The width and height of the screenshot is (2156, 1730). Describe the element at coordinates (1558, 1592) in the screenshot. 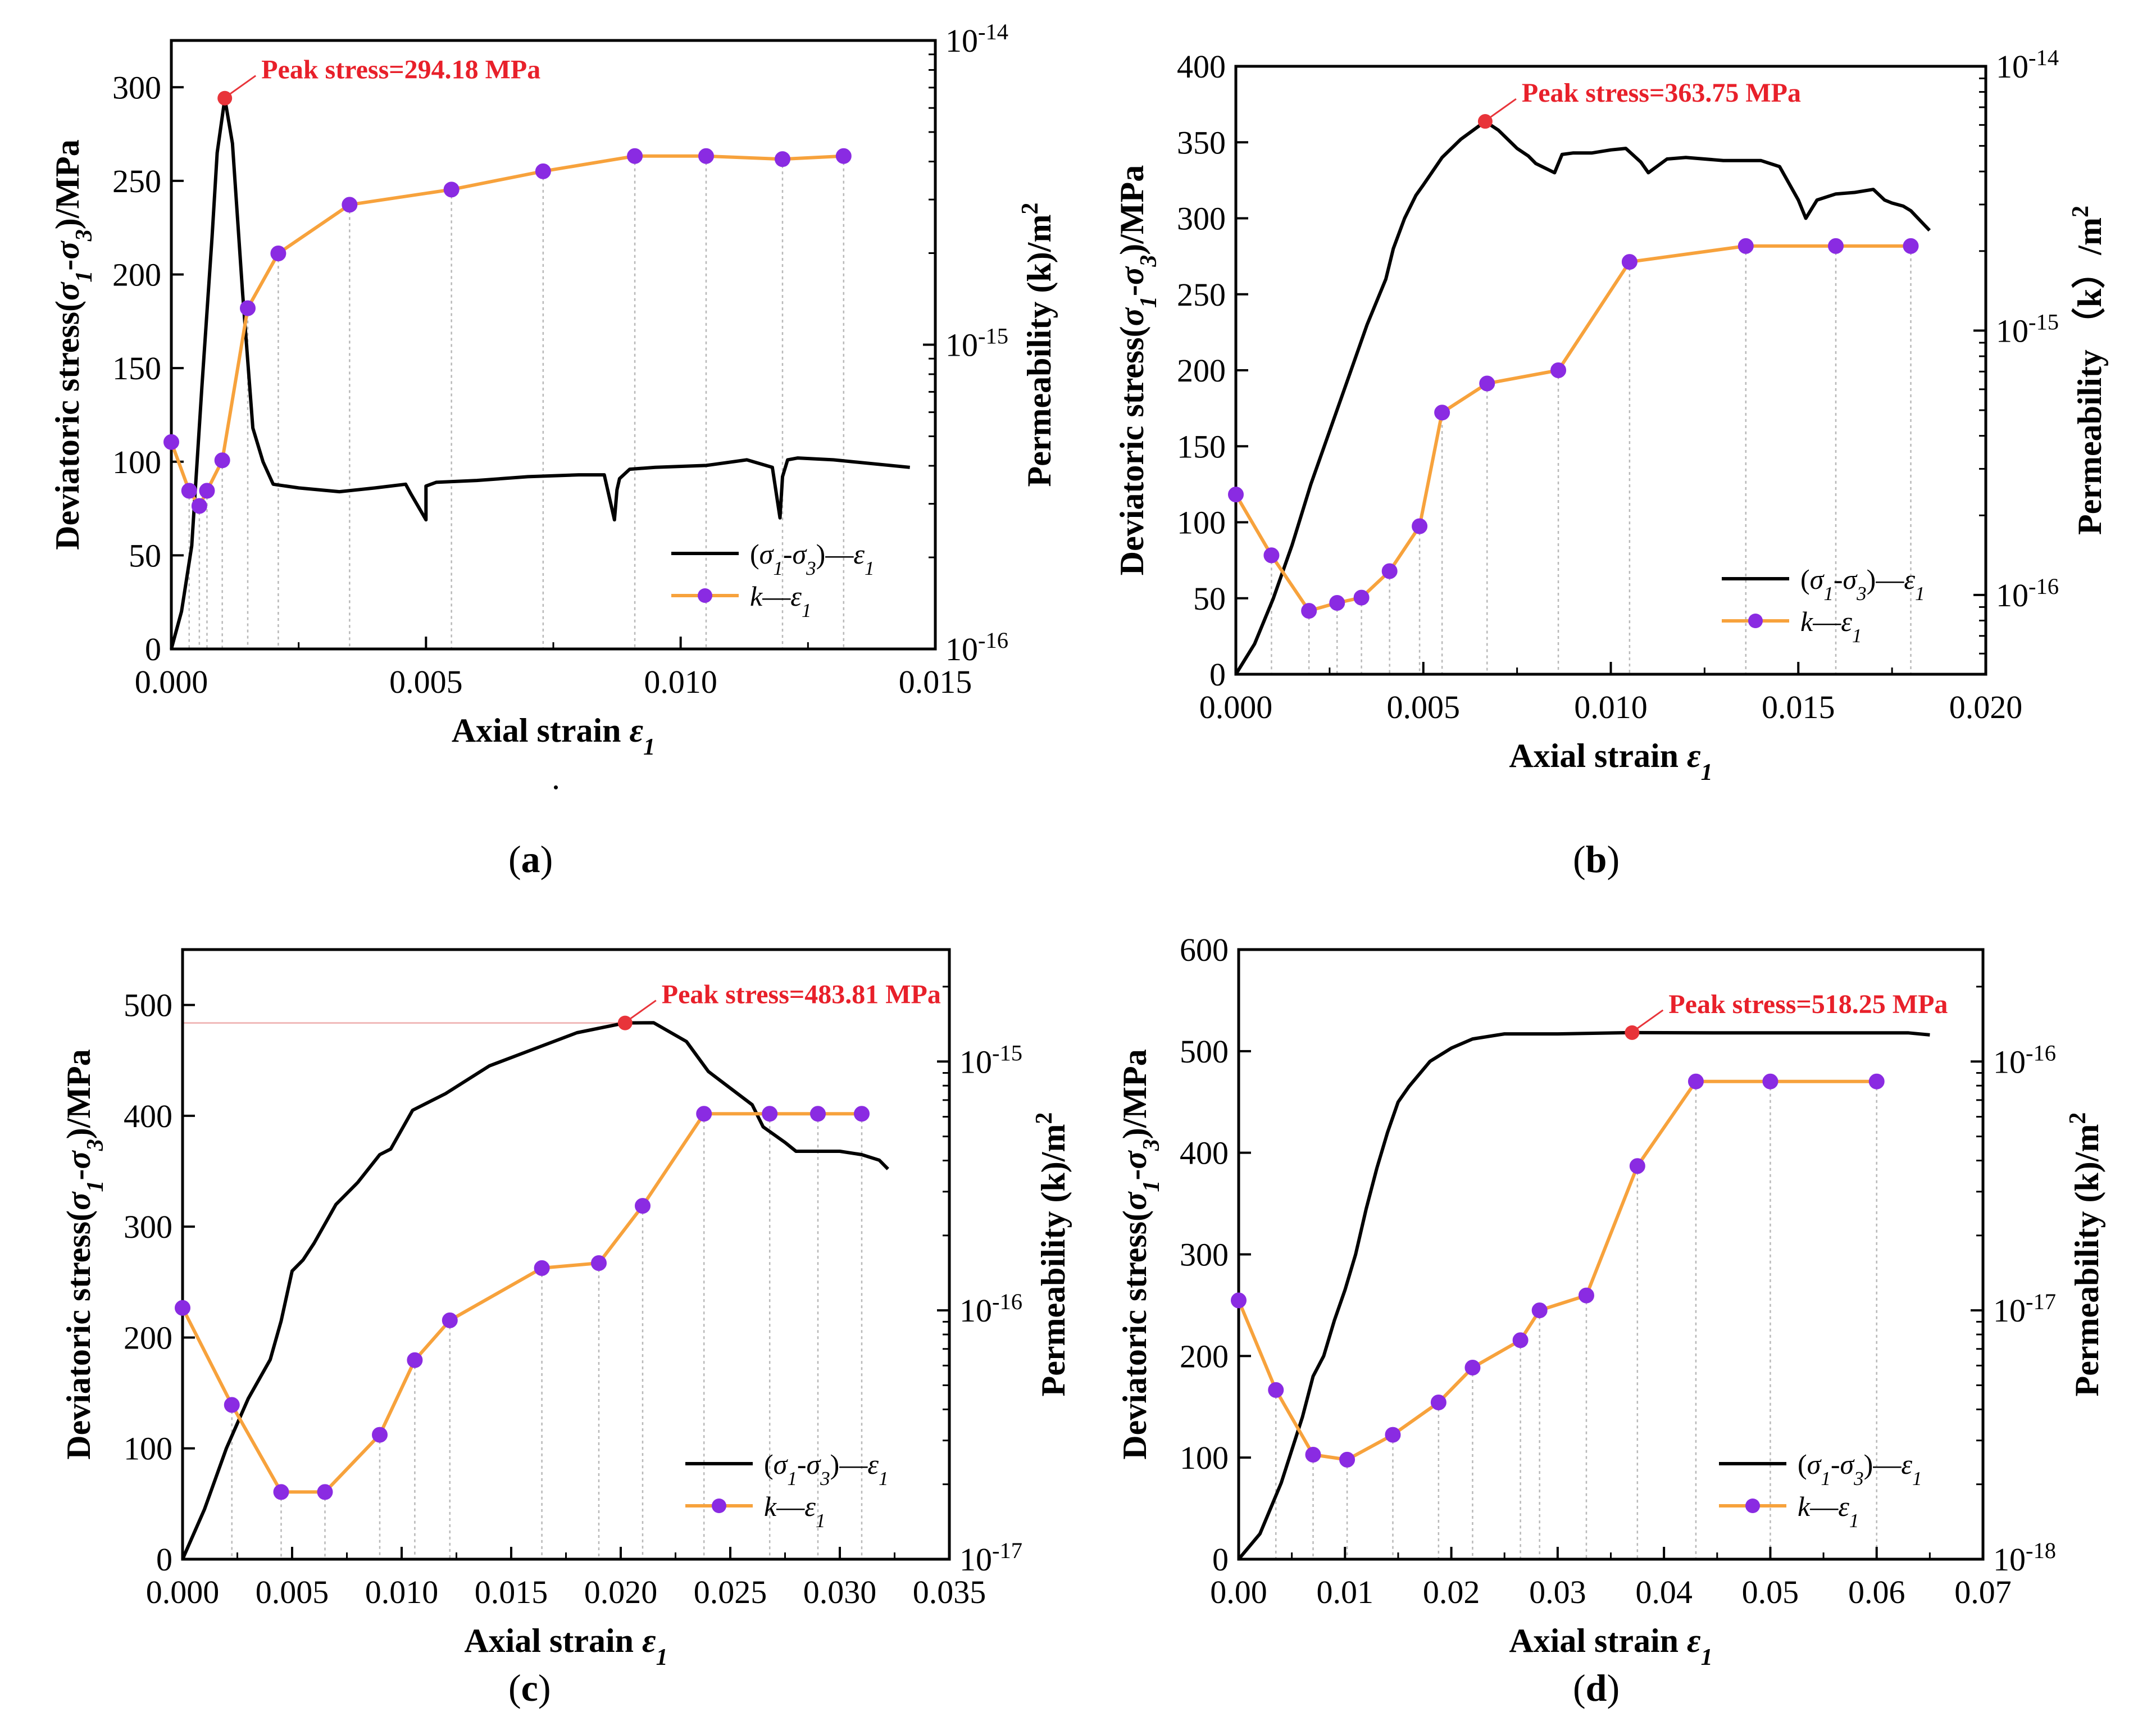

I see `x-tick-label: 0.03` at that location.